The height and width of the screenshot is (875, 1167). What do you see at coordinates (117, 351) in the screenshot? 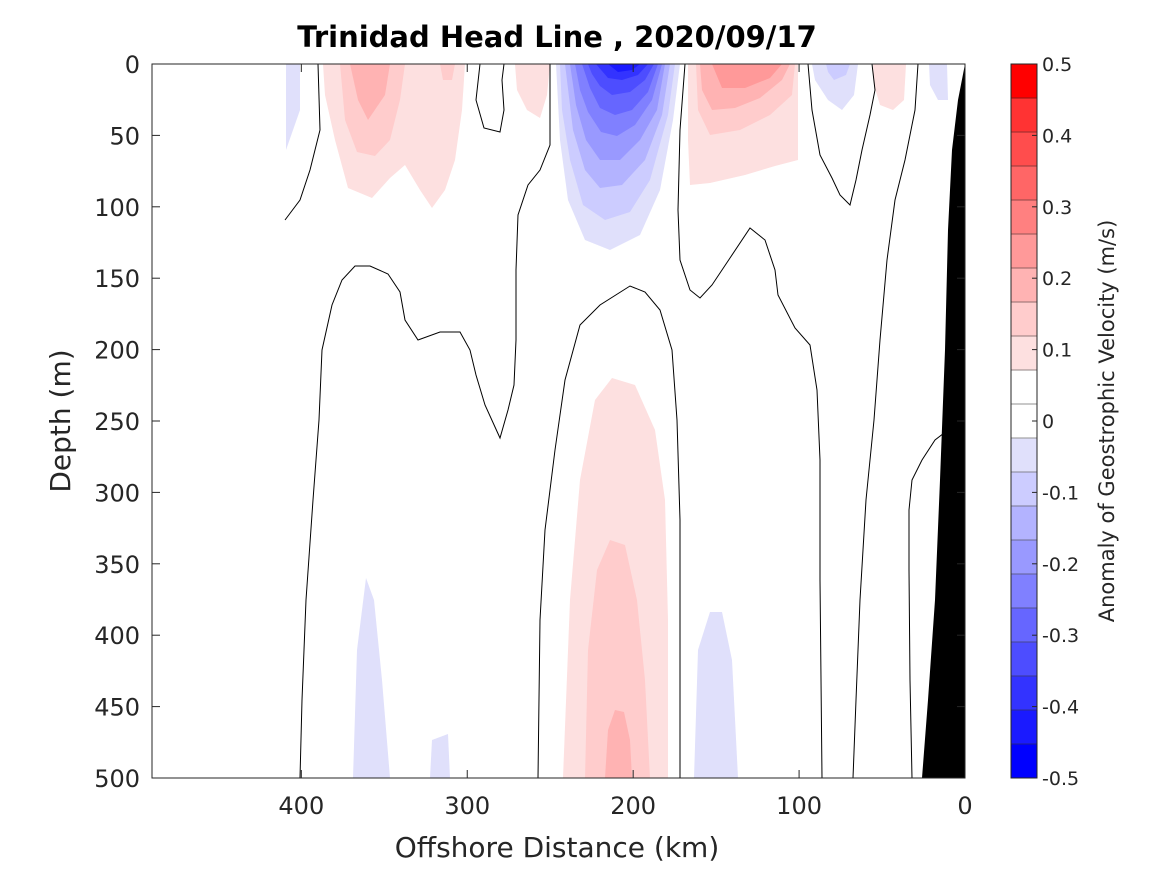
I see `y-tick-label: 200` at bounding box center [117, 351].